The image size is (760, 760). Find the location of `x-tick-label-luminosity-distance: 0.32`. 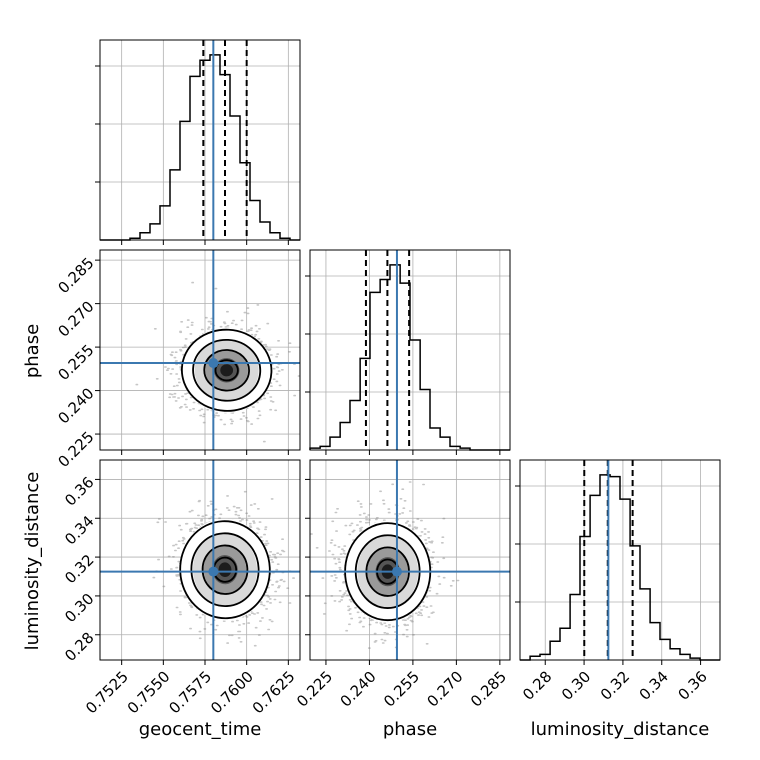

x-tick-label-luminosity-distance: 0.32 is located at coordinates (615, 686).